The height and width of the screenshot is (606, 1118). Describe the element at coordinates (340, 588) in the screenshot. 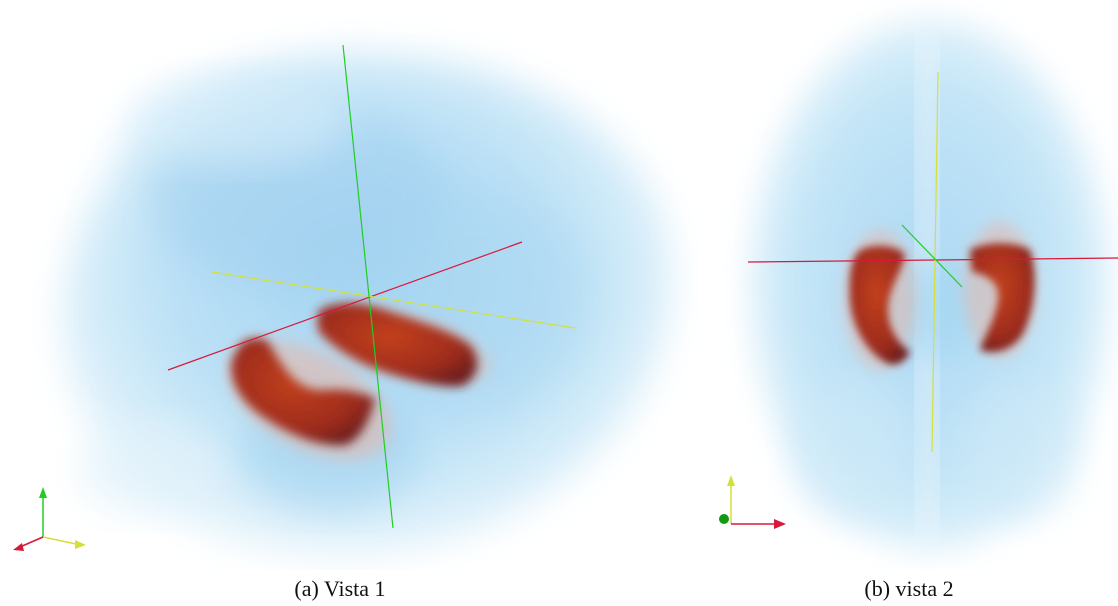

I see `caption-vista-1: (a) Vista 1` at that location.